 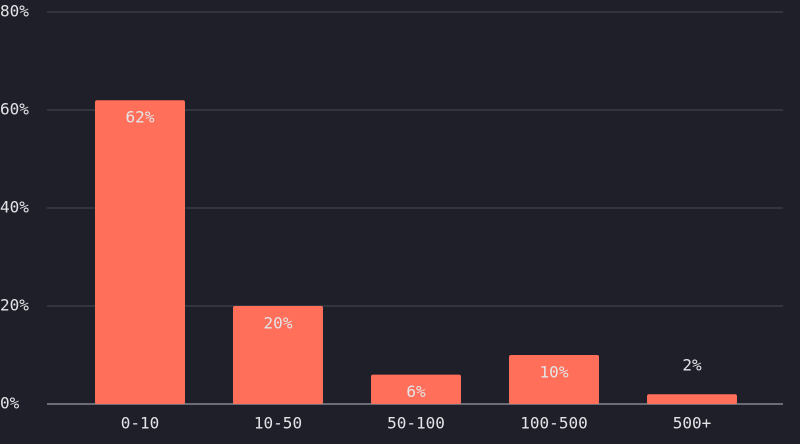 I want to click on data-label: 10%, so click(x=554, y=372).